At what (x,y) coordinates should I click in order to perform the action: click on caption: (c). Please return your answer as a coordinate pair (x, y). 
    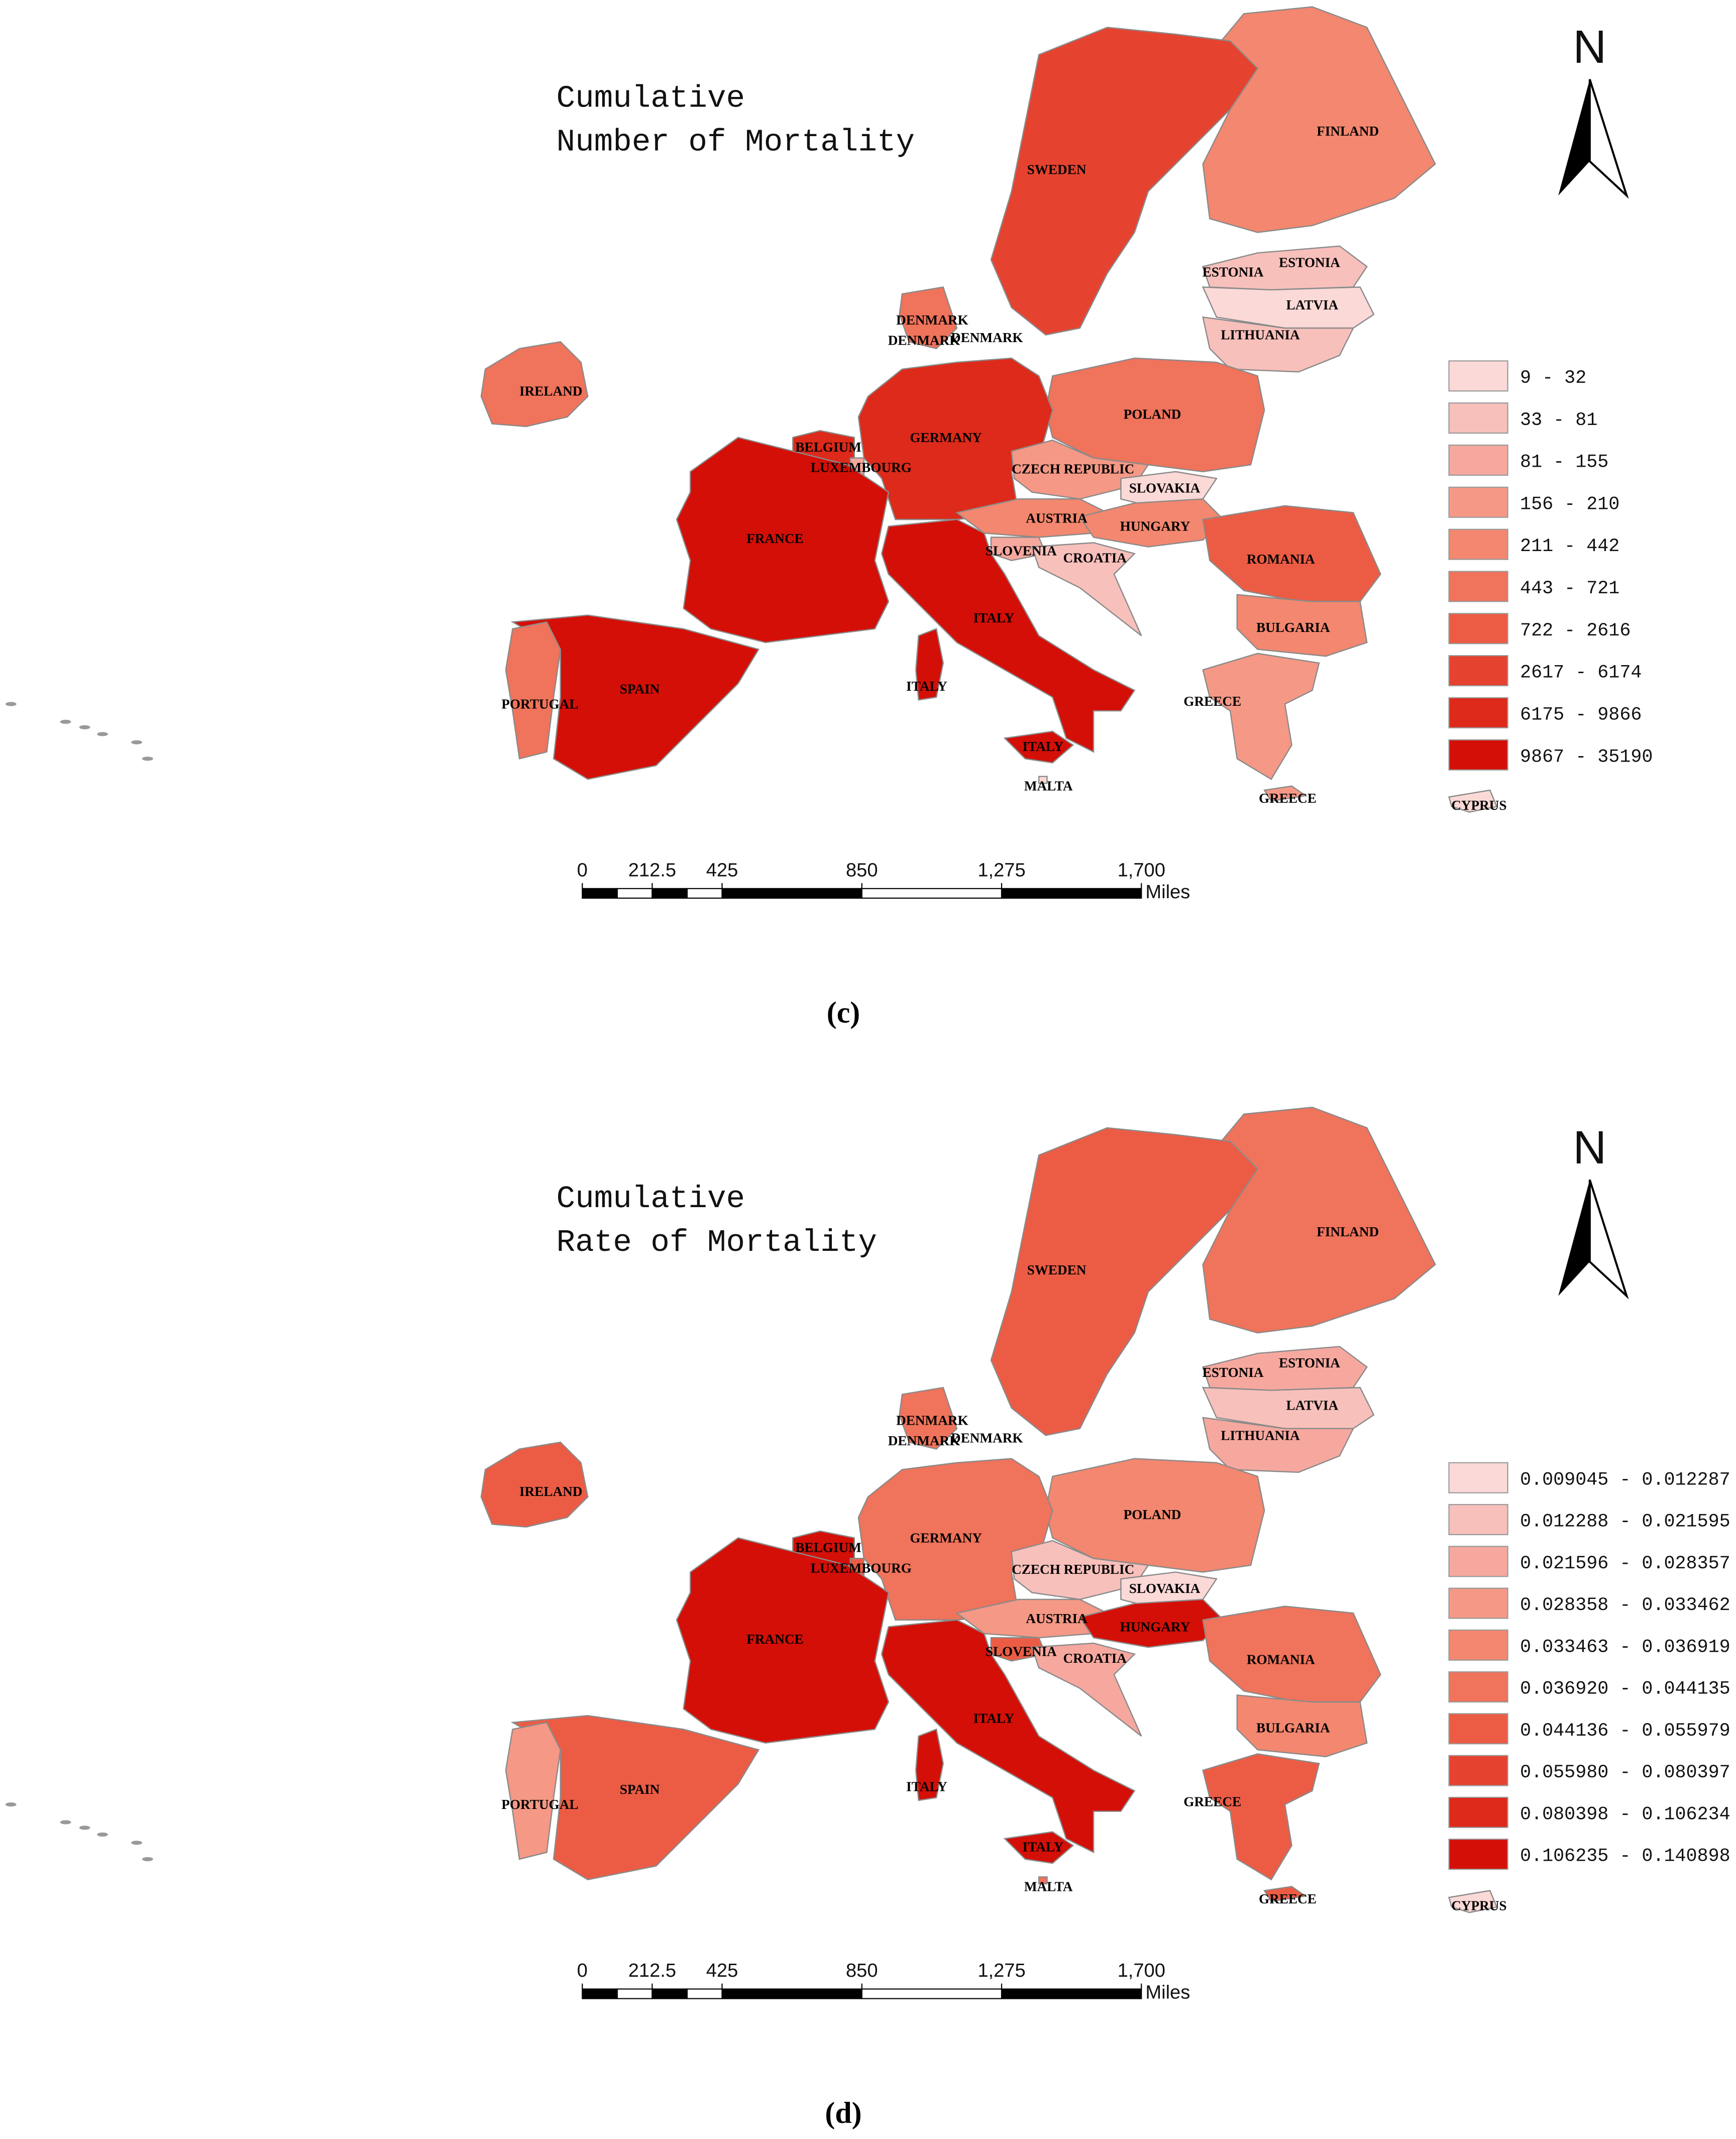
    Looking at the image, I should click on (843, 1012).